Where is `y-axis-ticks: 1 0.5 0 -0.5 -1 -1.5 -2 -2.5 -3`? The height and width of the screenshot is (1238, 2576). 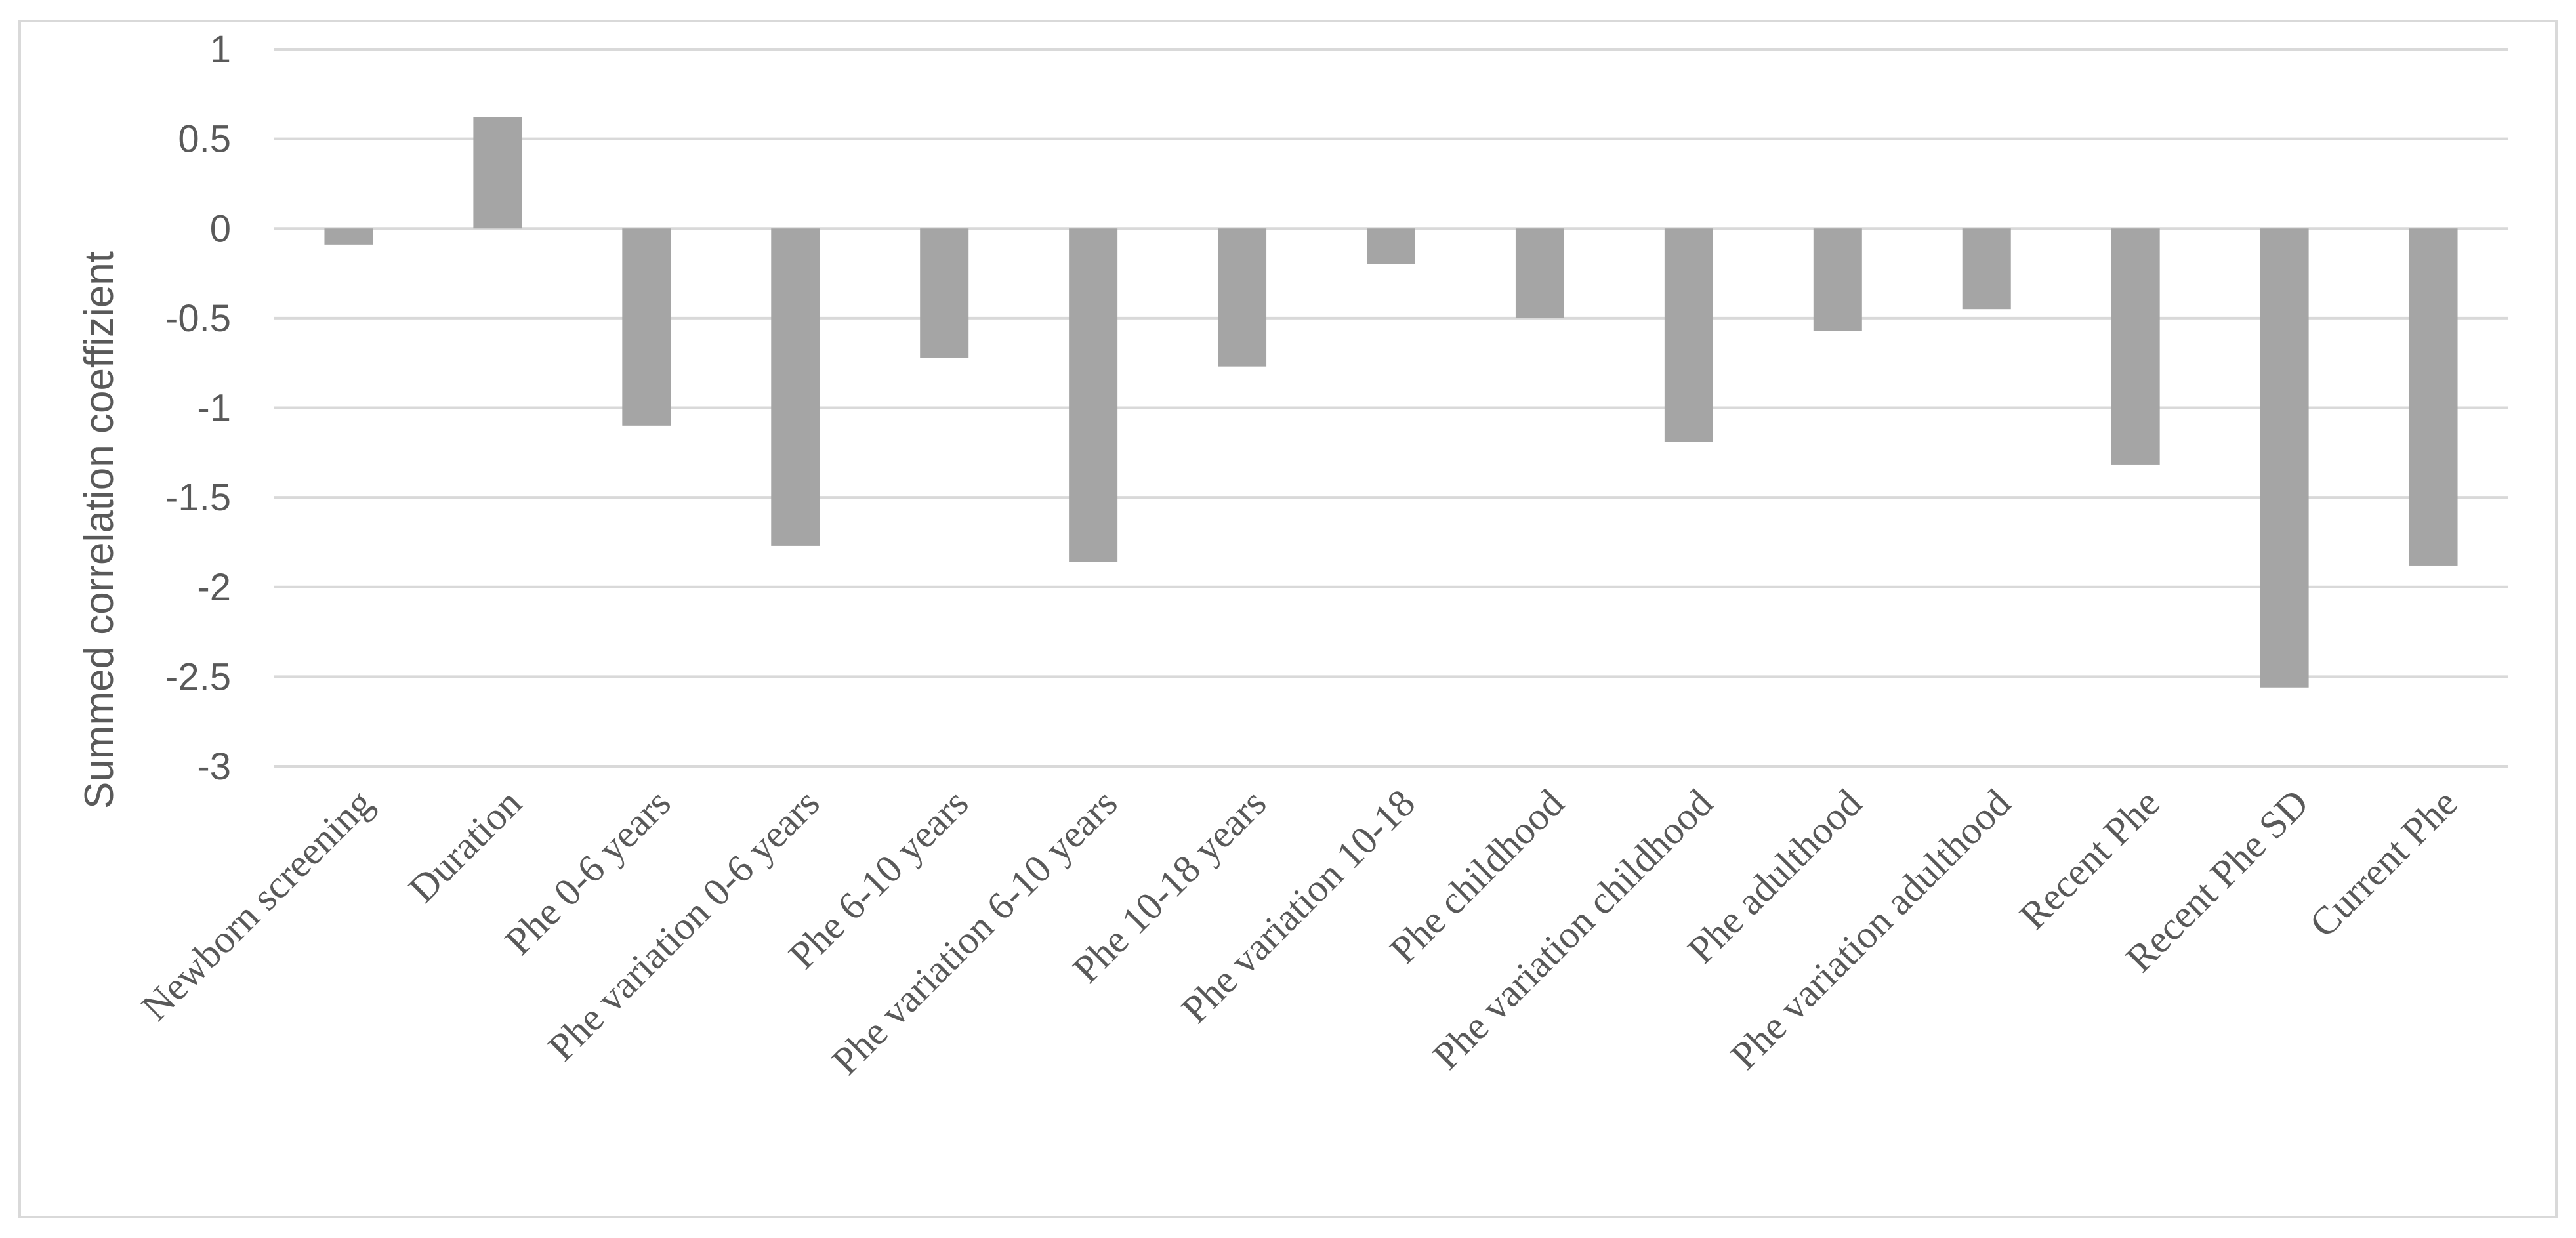 y-axis-ticks: 1 0.5 0 -0.5 -1 -1.5 -2 -2.5 -3 is located at coordinates (198, 408).